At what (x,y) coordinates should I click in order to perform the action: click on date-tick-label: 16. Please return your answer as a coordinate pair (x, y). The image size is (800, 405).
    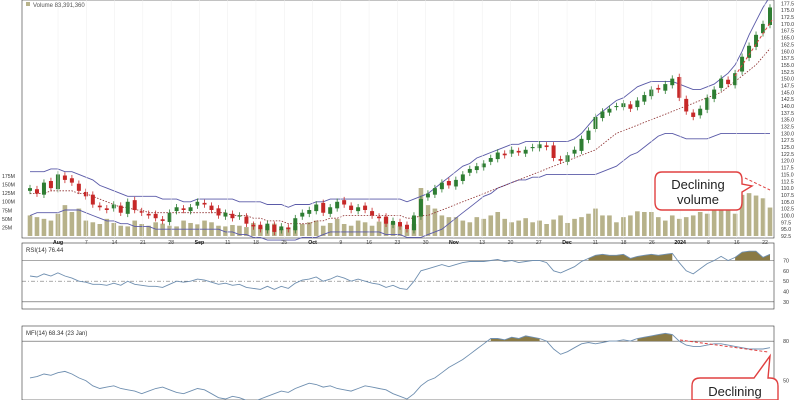
    Looking at the image, I should click on (737, 243).